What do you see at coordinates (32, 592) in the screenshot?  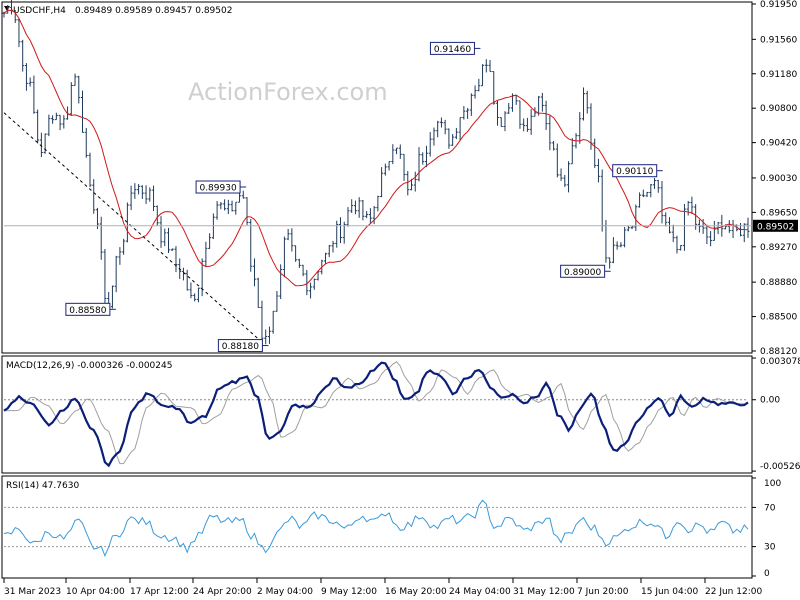 I see `time-tick-label: 31 Mar 2023` at bounding box center [32, 592].